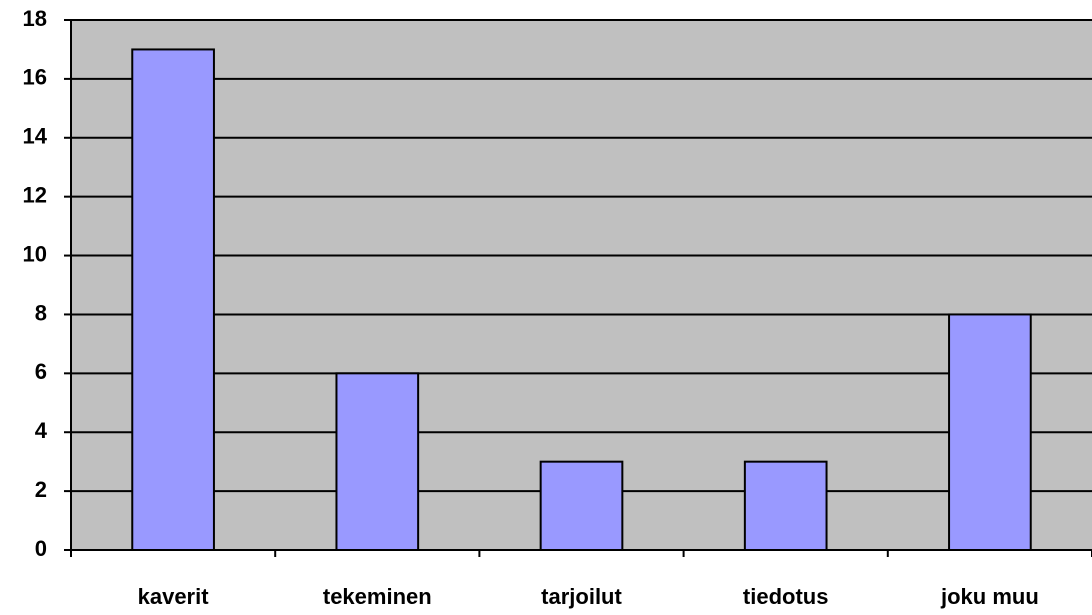 The height and width of the screenshot is (615, 1092). What do you see at coordinates (989, 596) in the screenshot?
I see `x-tick-label: joku muu` at bounding box center [989, 596].